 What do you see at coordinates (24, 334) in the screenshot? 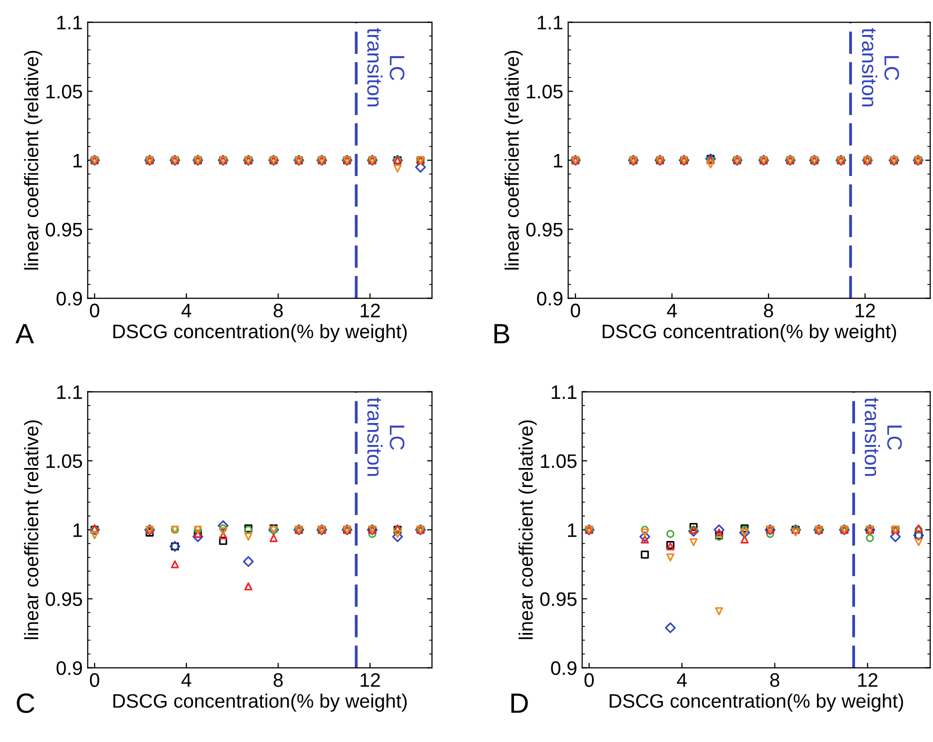
I see `text: A` at bounding box center [24, 334].